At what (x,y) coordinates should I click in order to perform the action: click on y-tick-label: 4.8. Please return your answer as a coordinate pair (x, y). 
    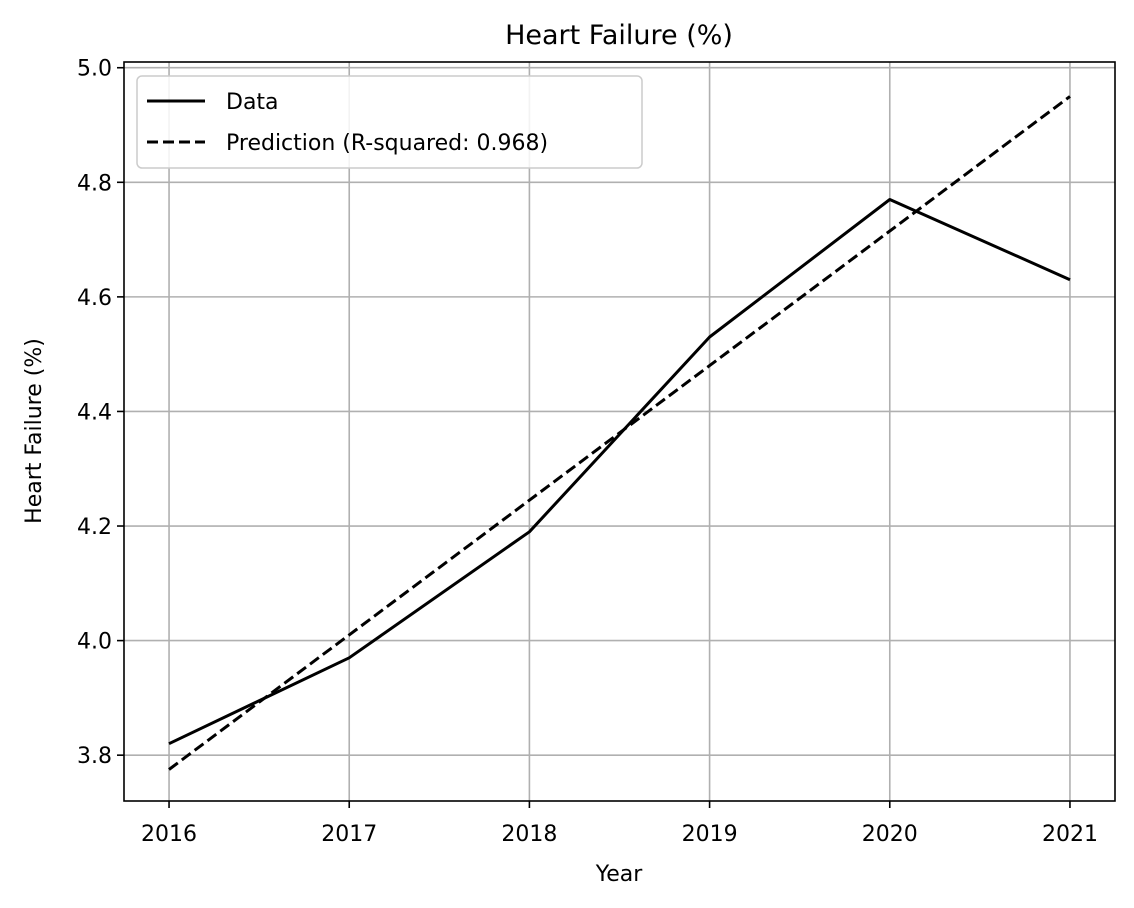
    Looking at the image, I should click on (94, 183).